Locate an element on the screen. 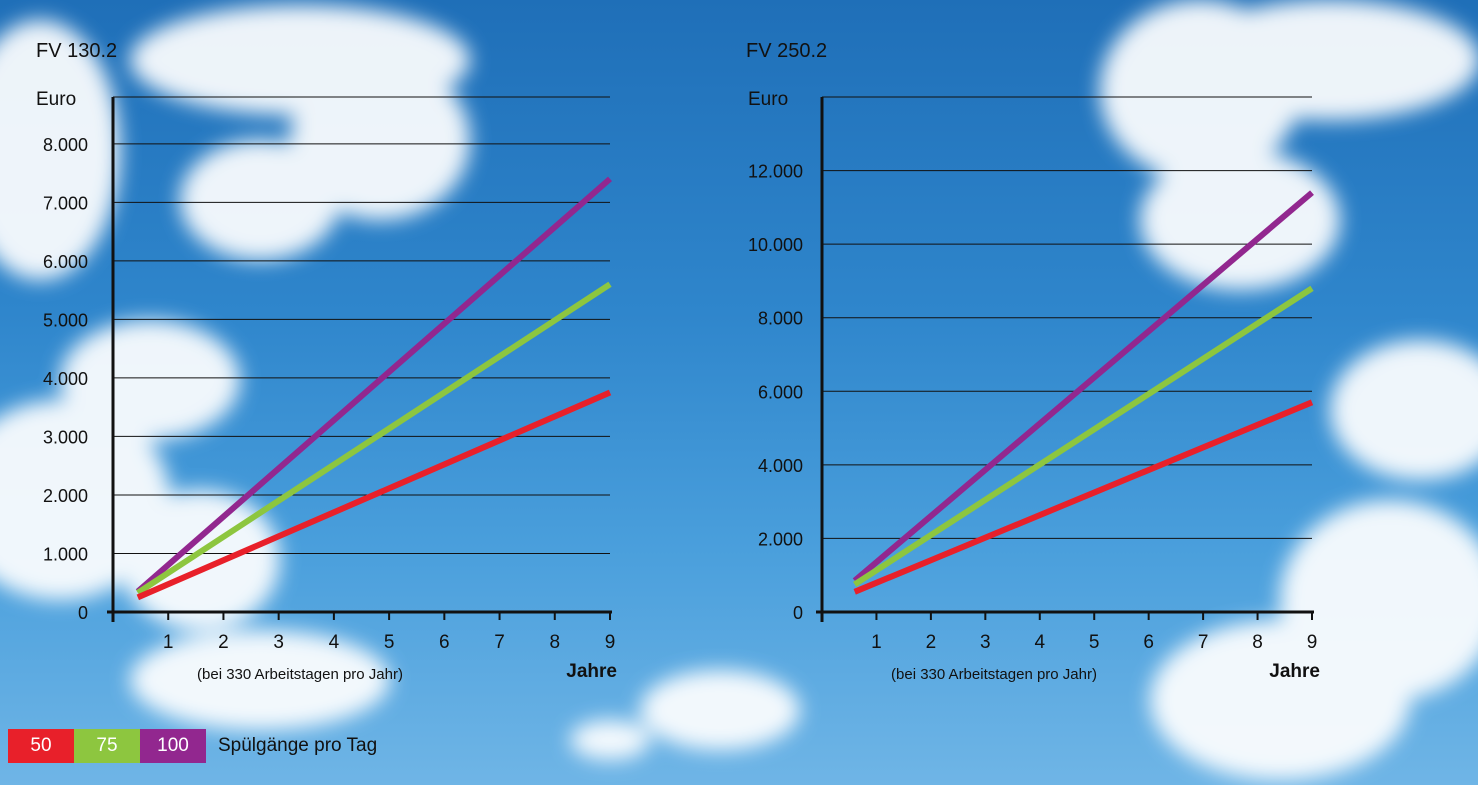 Image resolution: width=1478 pixels, height=785 pixels. chart-title: FV 130.2 is located at coordinates (76, 51).